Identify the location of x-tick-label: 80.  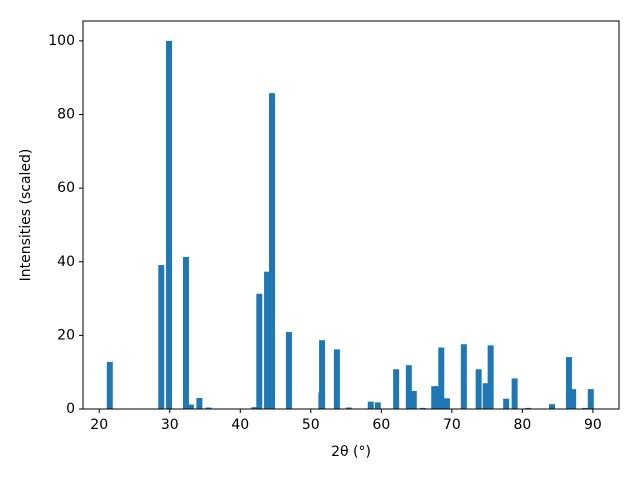
(522, 425).